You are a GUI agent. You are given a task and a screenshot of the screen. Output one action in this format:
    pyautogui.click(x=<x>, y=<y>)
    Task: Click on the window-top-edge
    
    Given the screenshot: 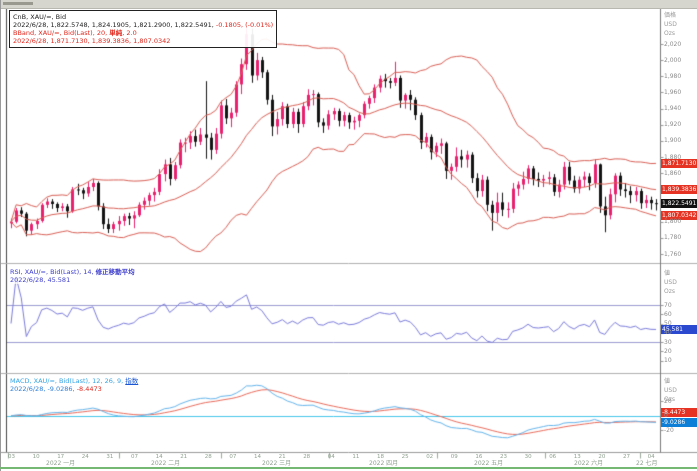 What is the action you would take?
    pyautogui.click(x=348, y=4)
    